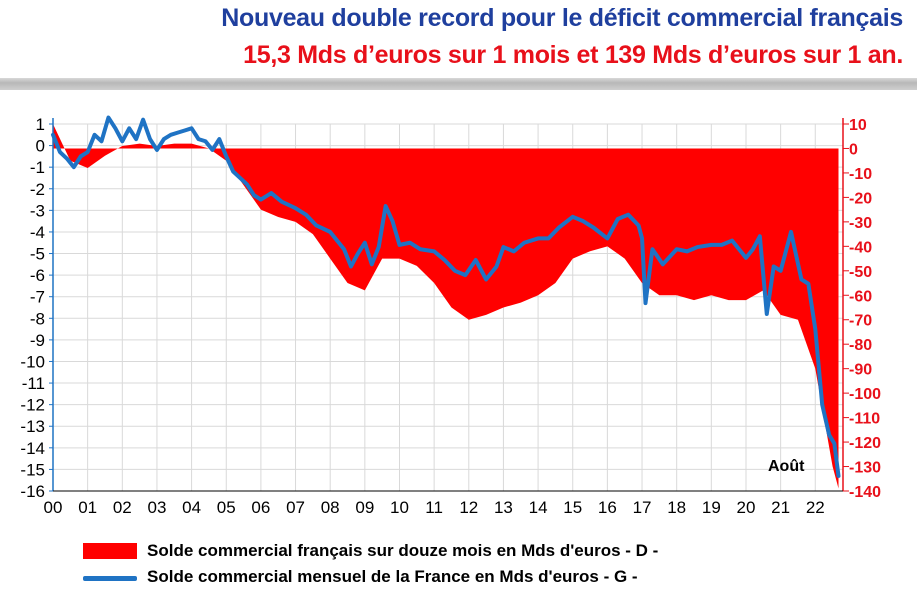 This screenshot has height=593, width=917. What do you see at coordinates (865, 468) in the screenshot?
I see `right-tick-label: -130` at bounding box center [865, 468].